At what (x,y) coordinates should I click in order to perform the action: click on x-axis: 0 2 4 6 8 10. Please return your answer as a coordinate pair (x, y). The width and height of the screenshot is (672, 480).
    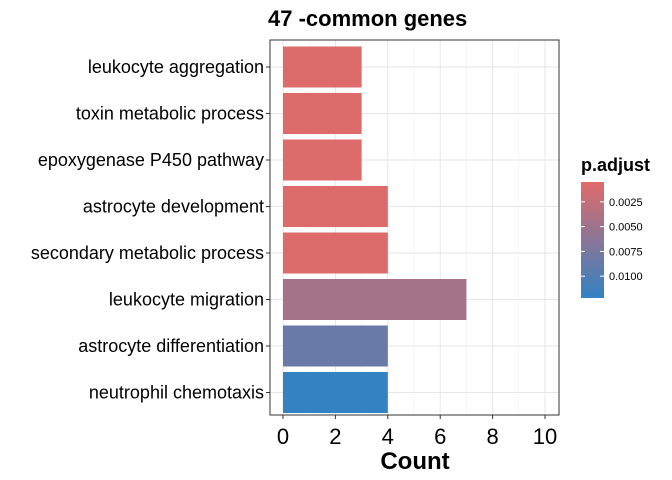
    Looking at the image, I should click on (417, 432).